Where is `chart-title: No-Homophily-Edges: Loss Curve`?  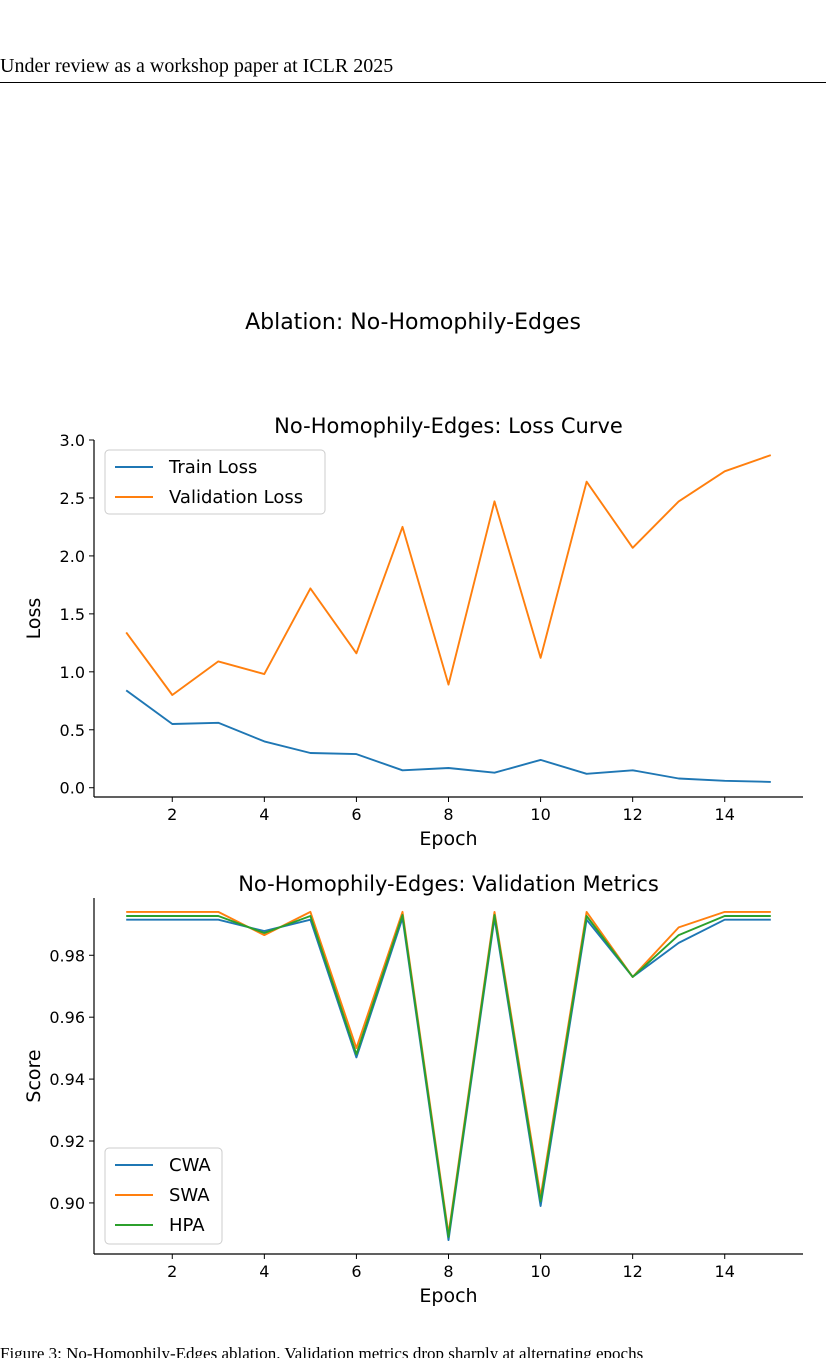
chart-title: No-Homophily-Edges: Loss Curve is located at coordinates (448, 426).